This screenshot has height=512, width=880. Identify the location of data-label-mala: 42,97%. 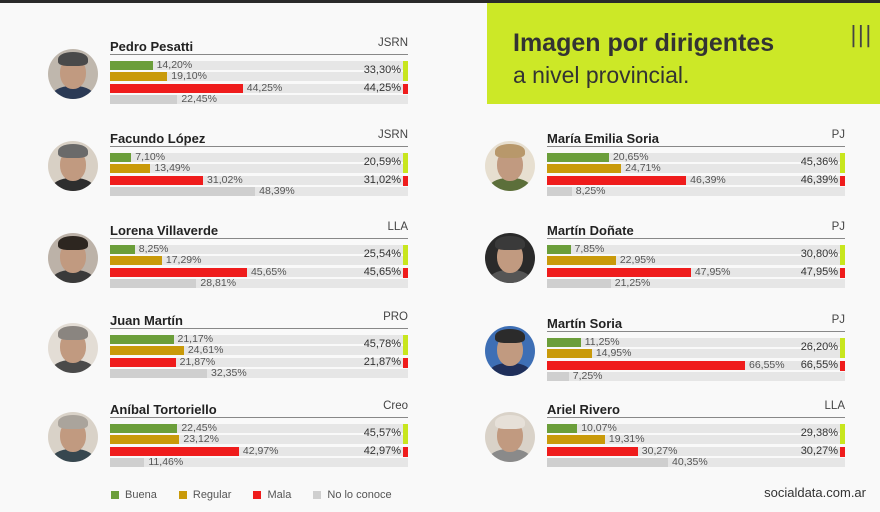
(260, 451).